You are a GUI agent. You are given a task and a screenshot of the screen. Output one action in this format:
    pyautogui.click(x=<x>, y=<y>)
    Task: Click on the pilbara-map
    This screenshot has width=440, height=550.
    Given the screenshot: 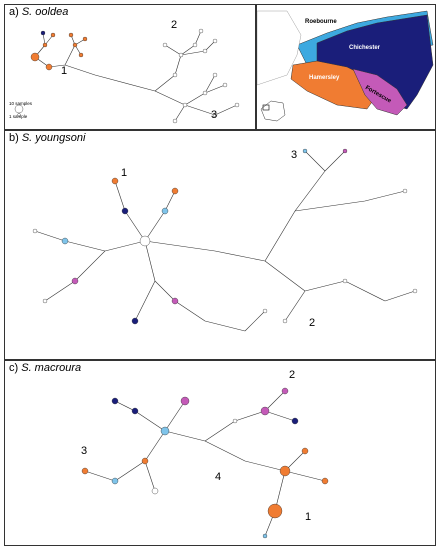 What is the action you would take?
    pyautogui.click(x=345, y=66)
    